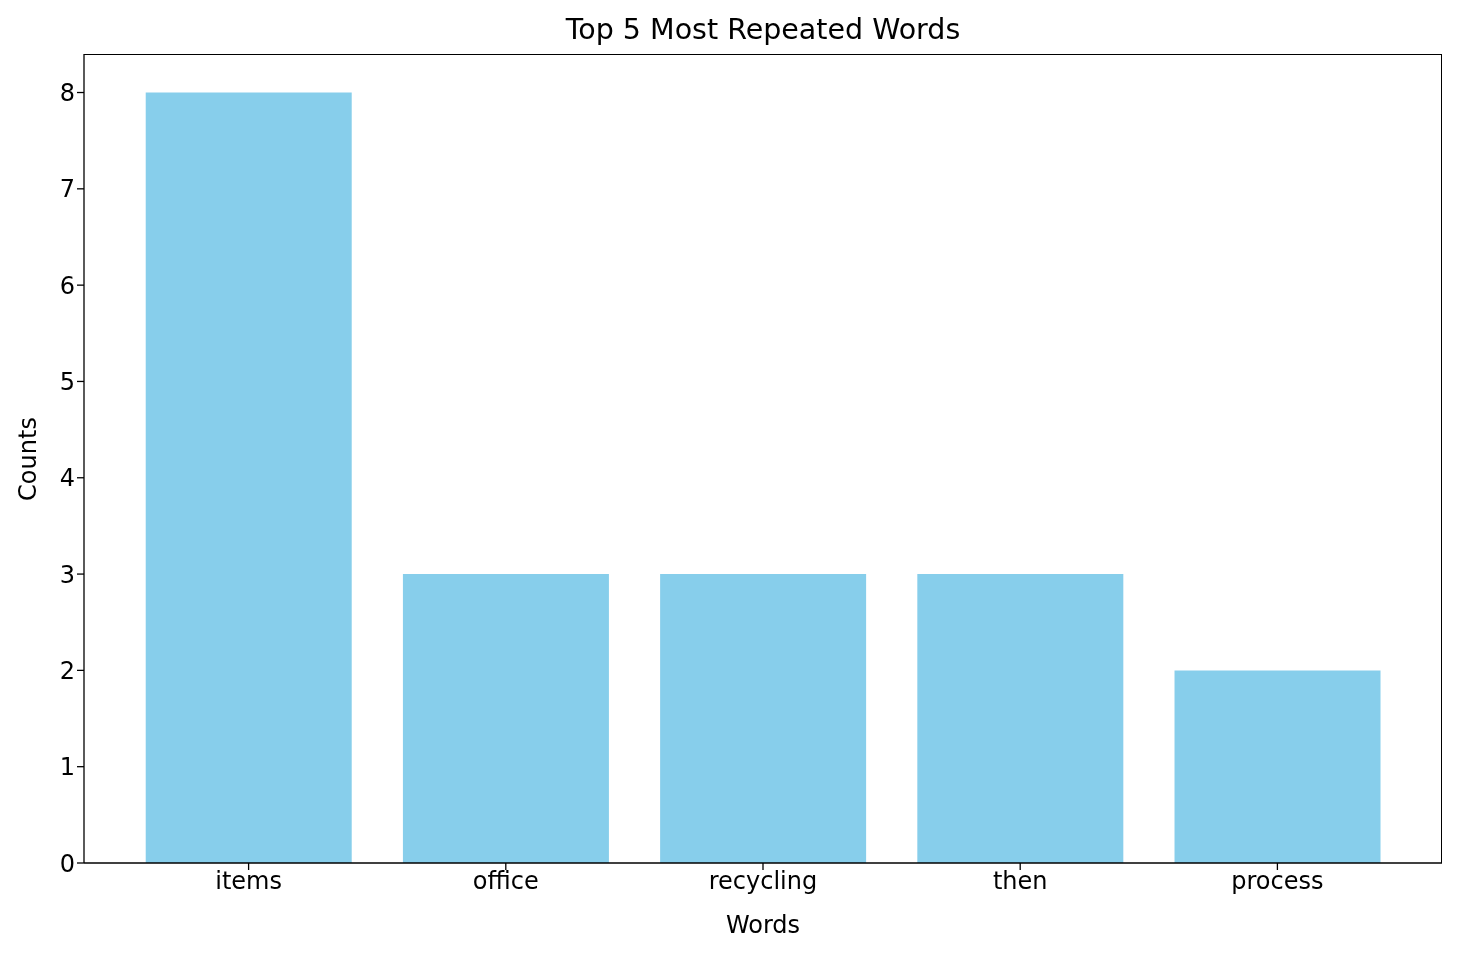  What do you see at coordinates (763, 925) in the screenshot?
I see `x-axis-title: Words` at bounding box center [763, 925].